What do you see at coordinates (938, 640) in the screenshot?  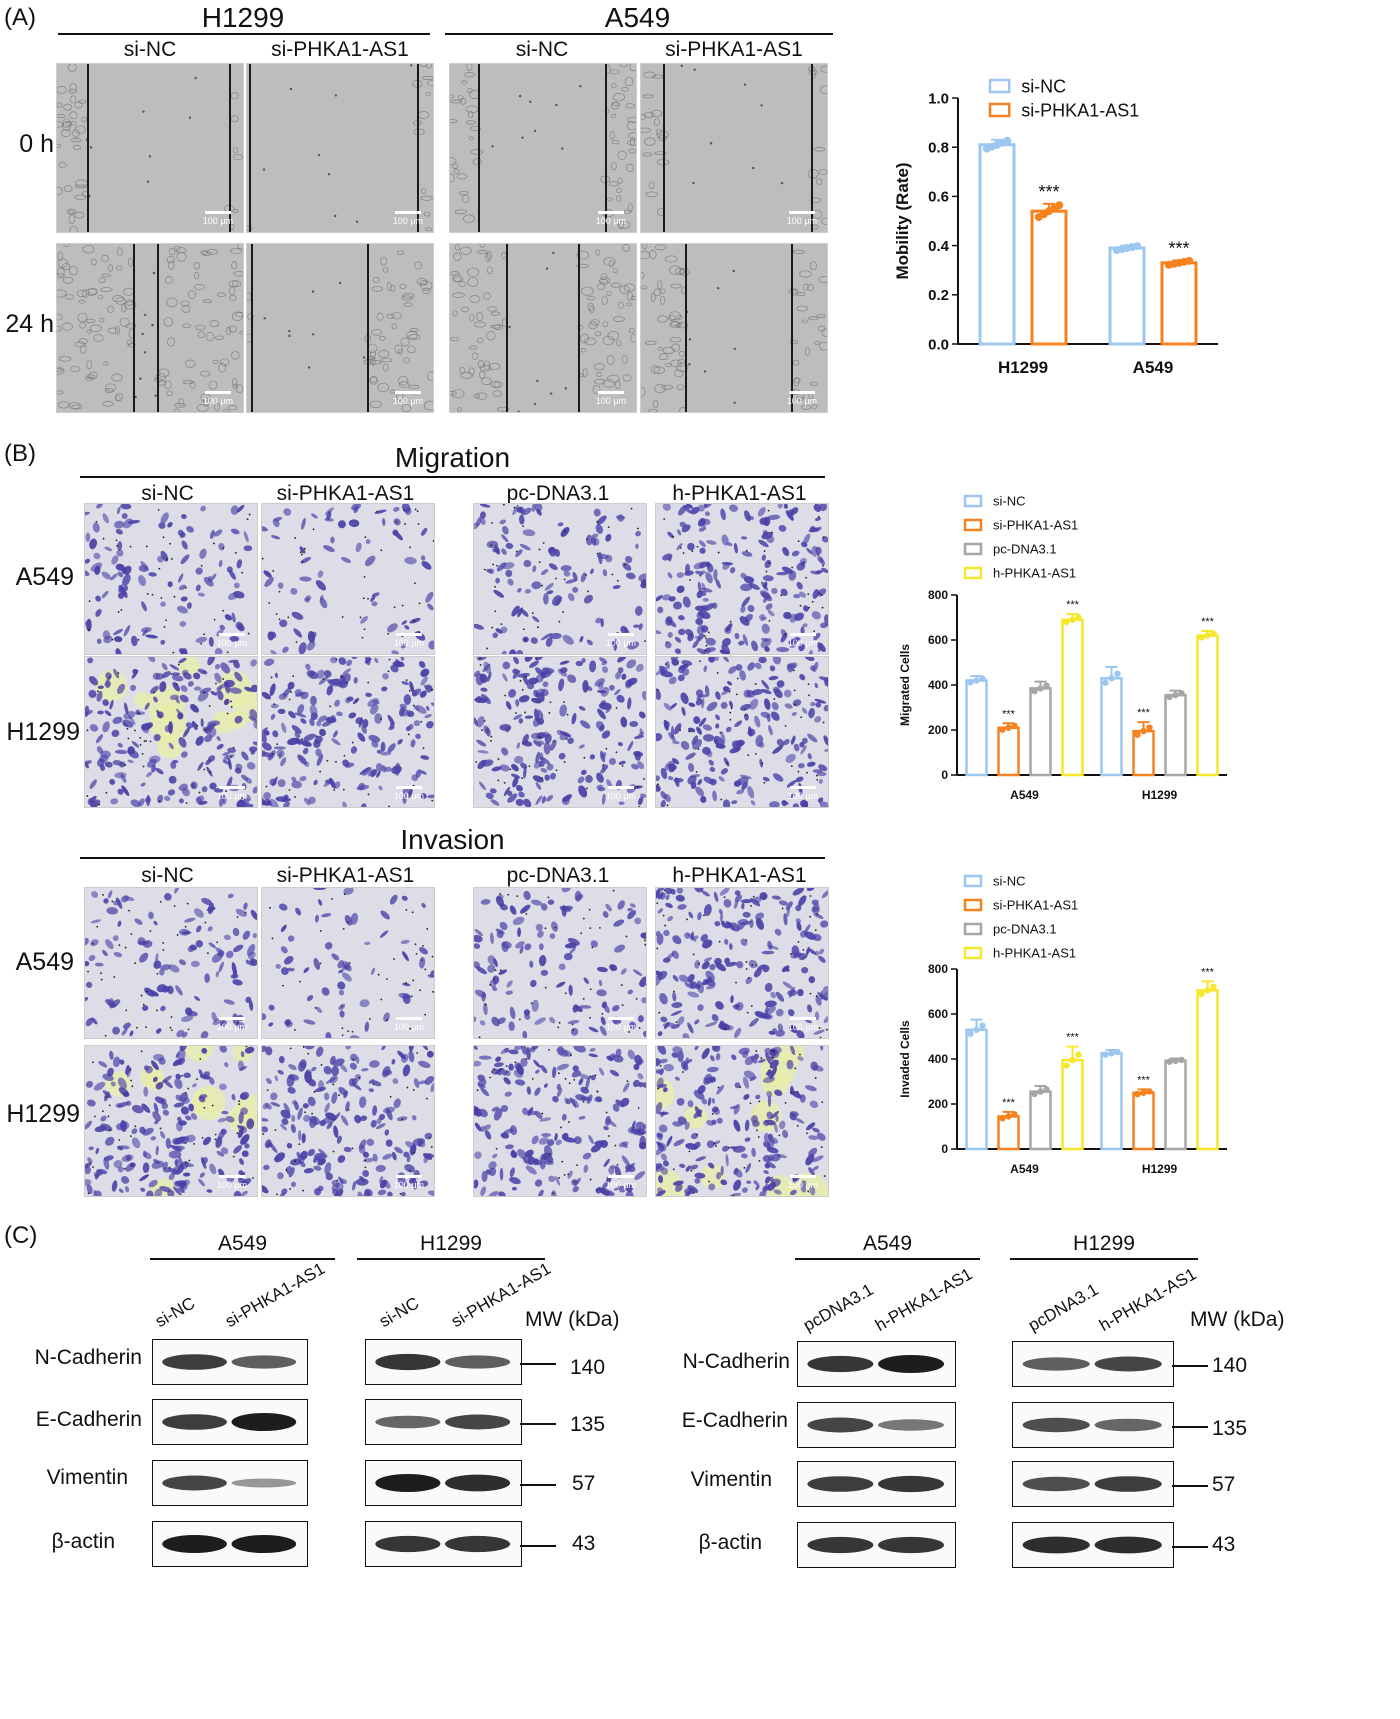 I see `y-tick-label: 600` at bounding box center [938, 640].